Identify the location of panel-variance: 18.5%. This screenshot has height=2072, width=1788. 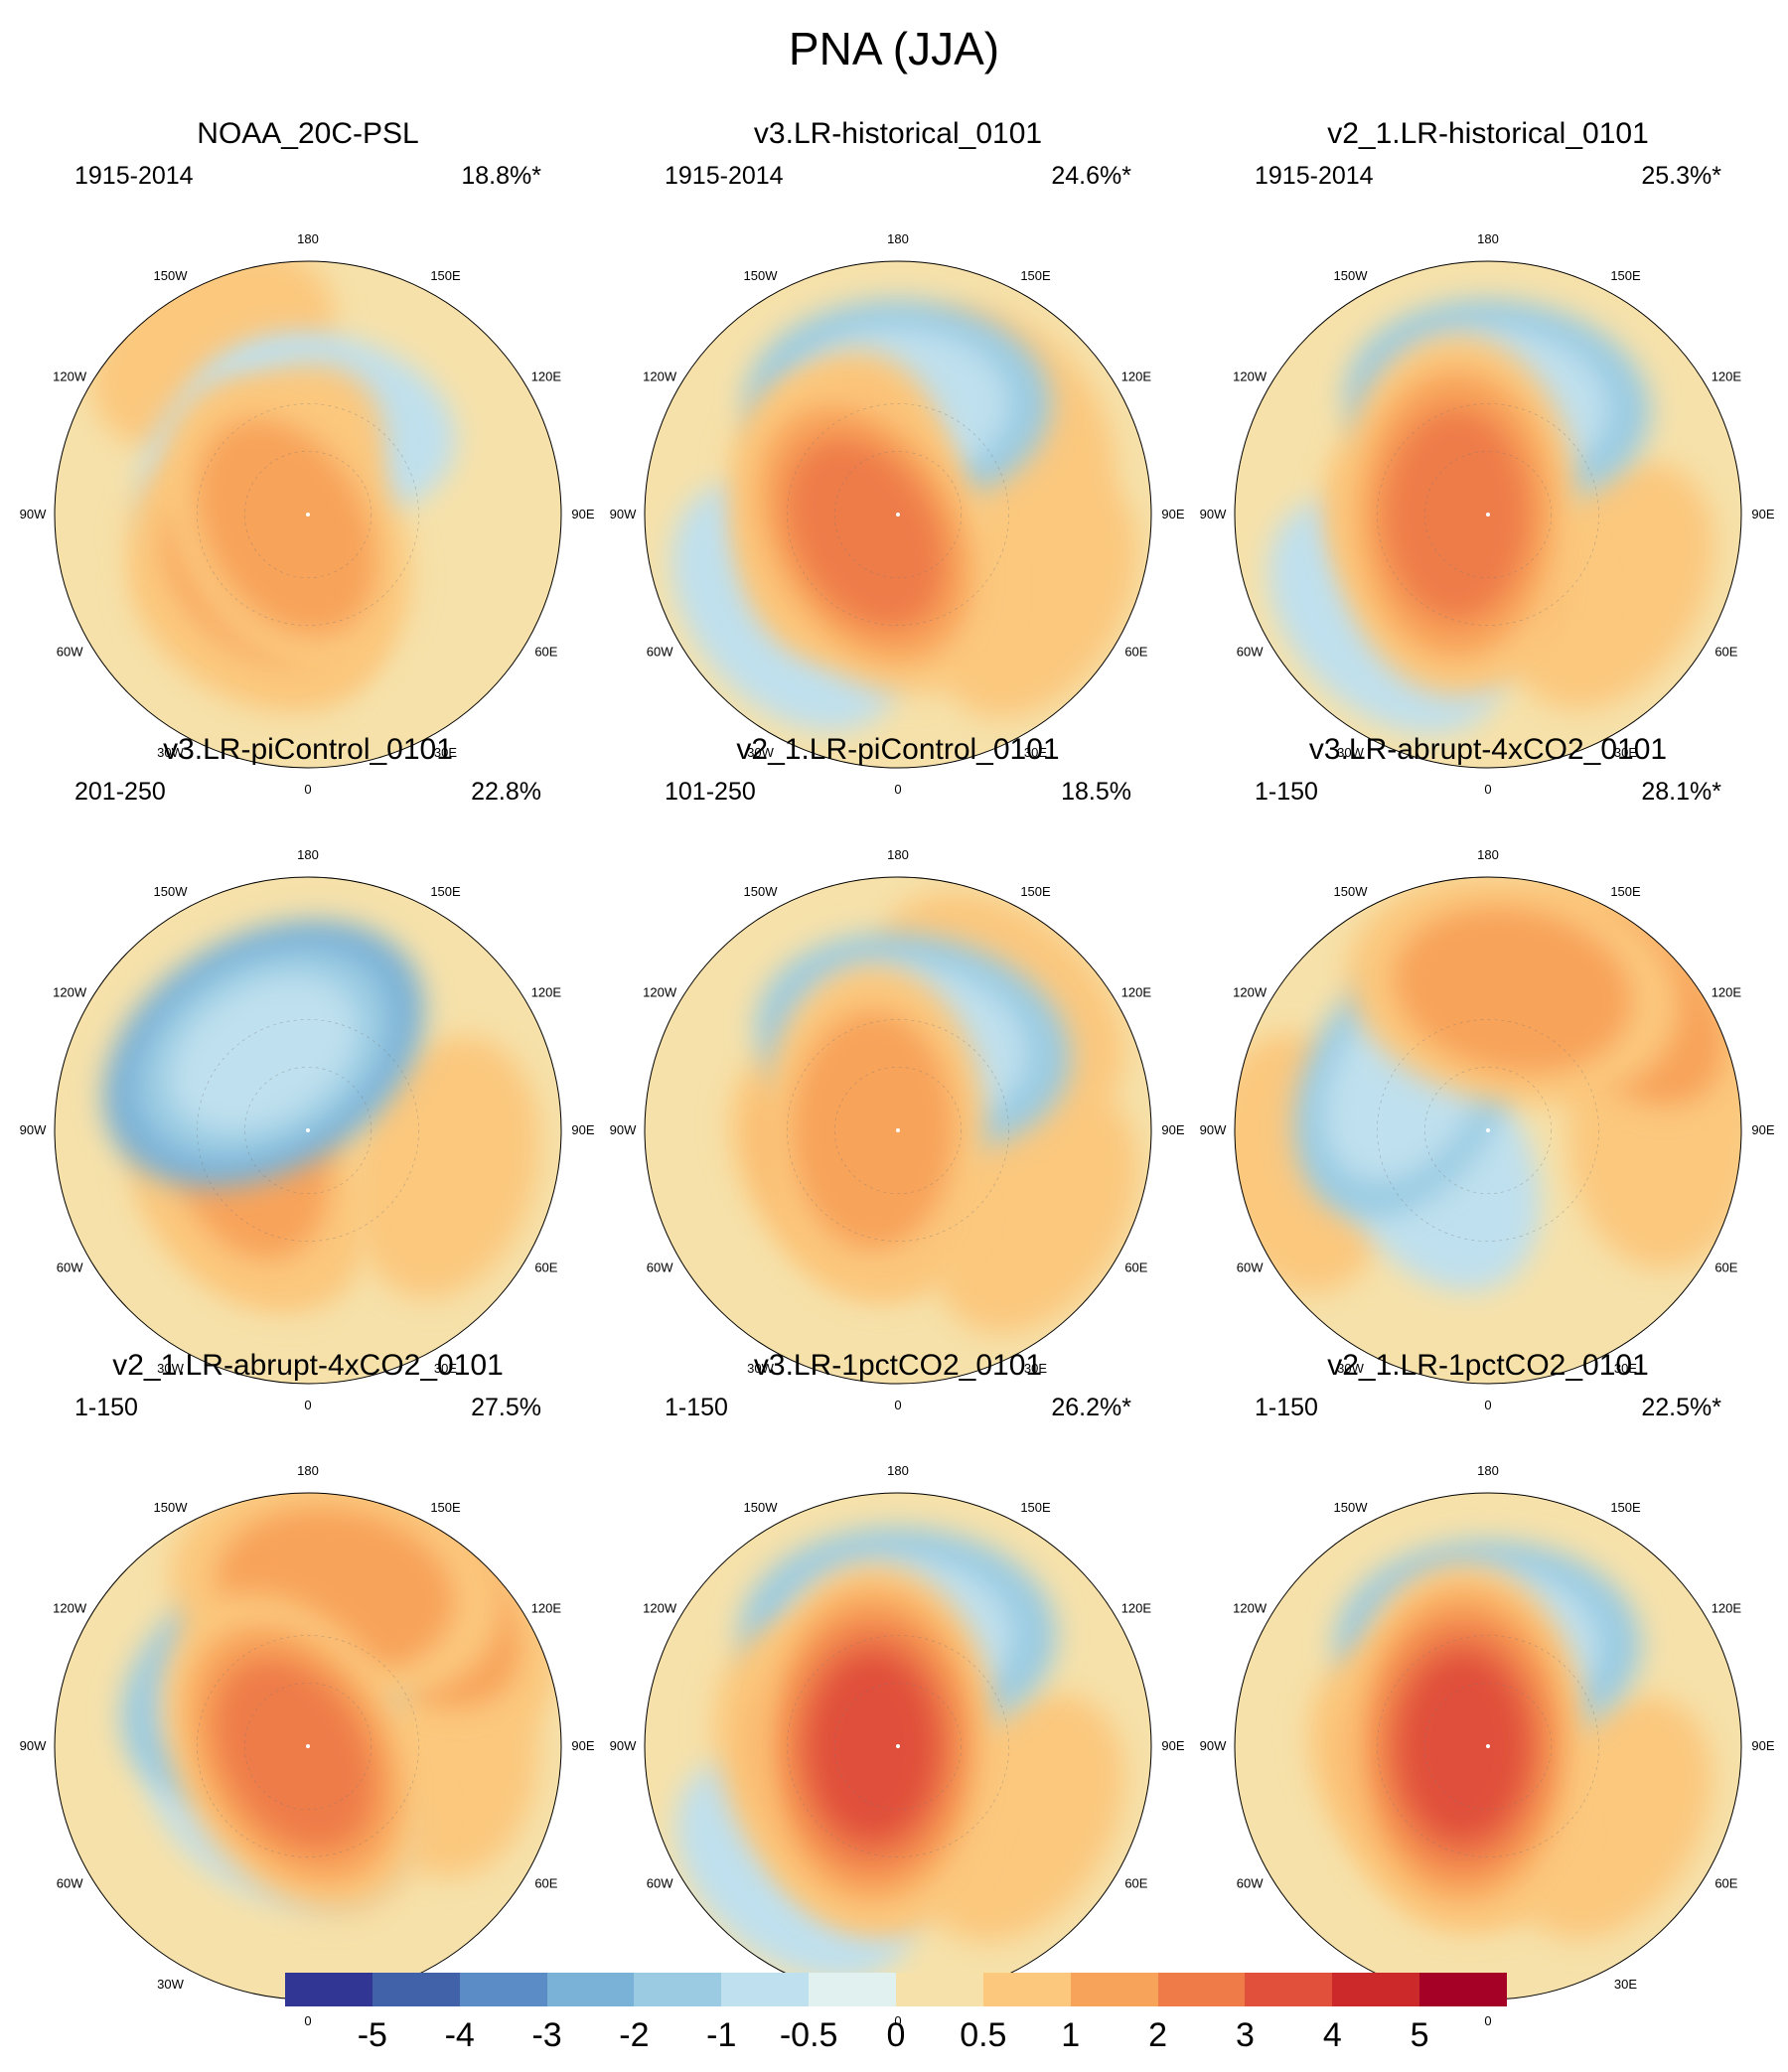
(1096, 792).